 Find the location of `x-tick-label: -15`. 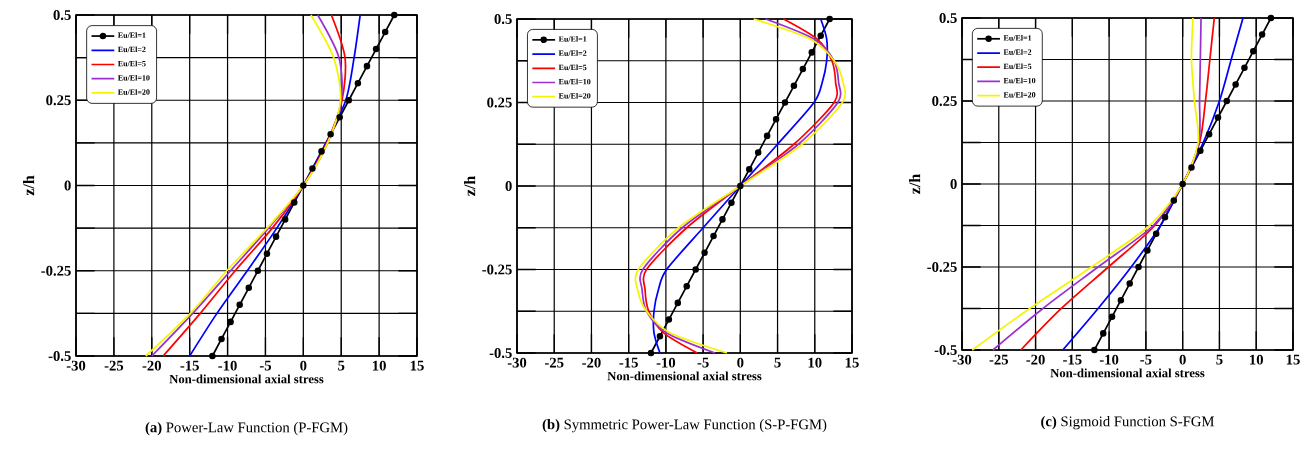

x-tick-label: -15 is located at coordinates (189, 365).